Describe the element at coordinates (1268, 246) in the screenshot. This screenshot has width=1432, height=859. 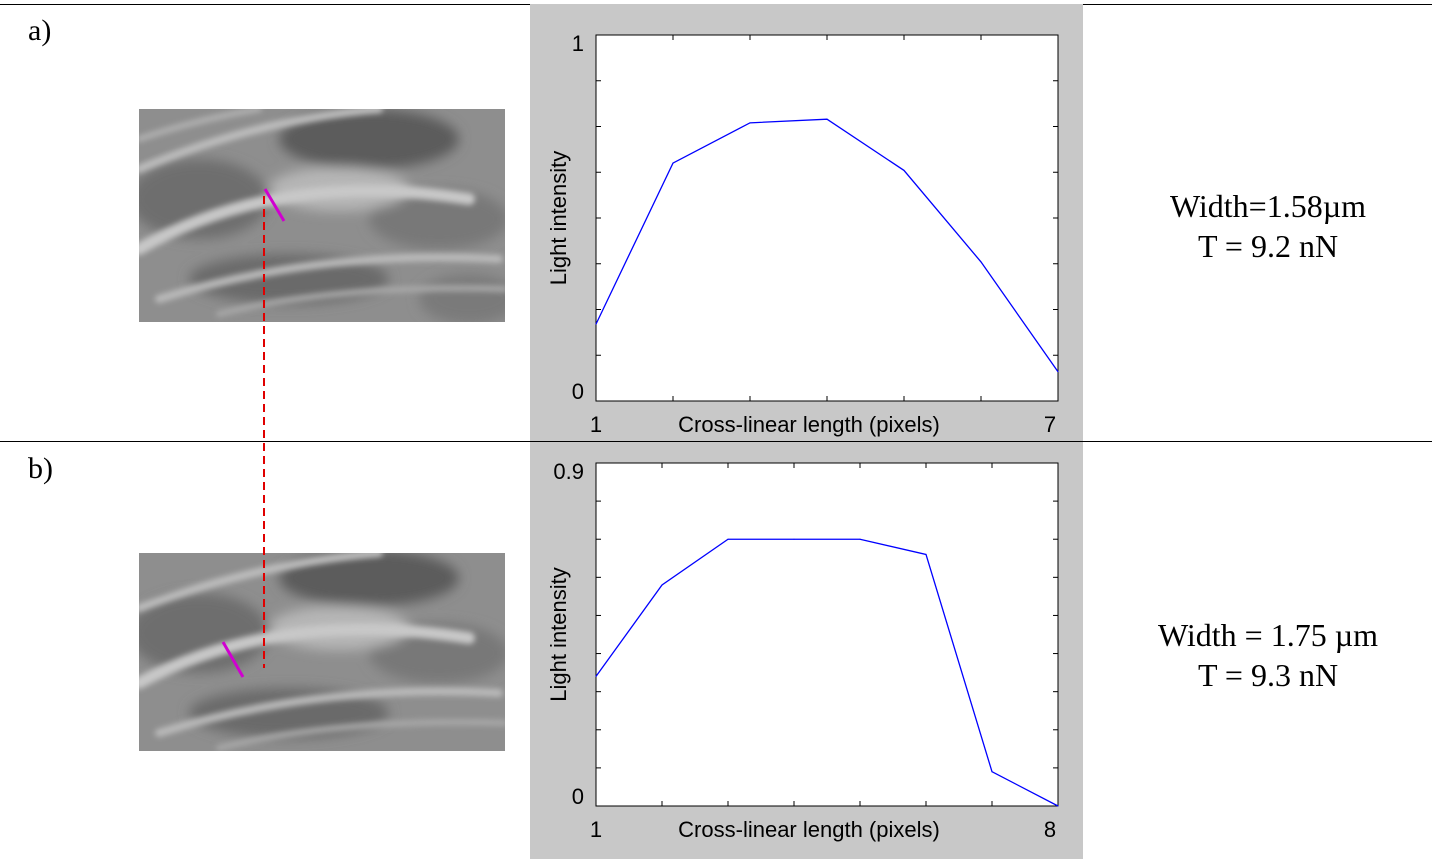
I see `tension-value-a: T = 9.2 nN` at that location.